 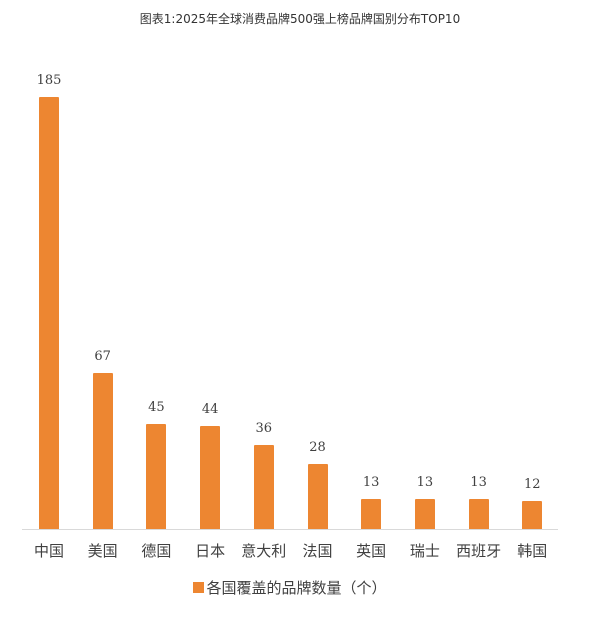 What do you see at coordinates (156, 551) in the screenshot?
I see `x-tick-label: 德国` at bounding box center [156, 551].